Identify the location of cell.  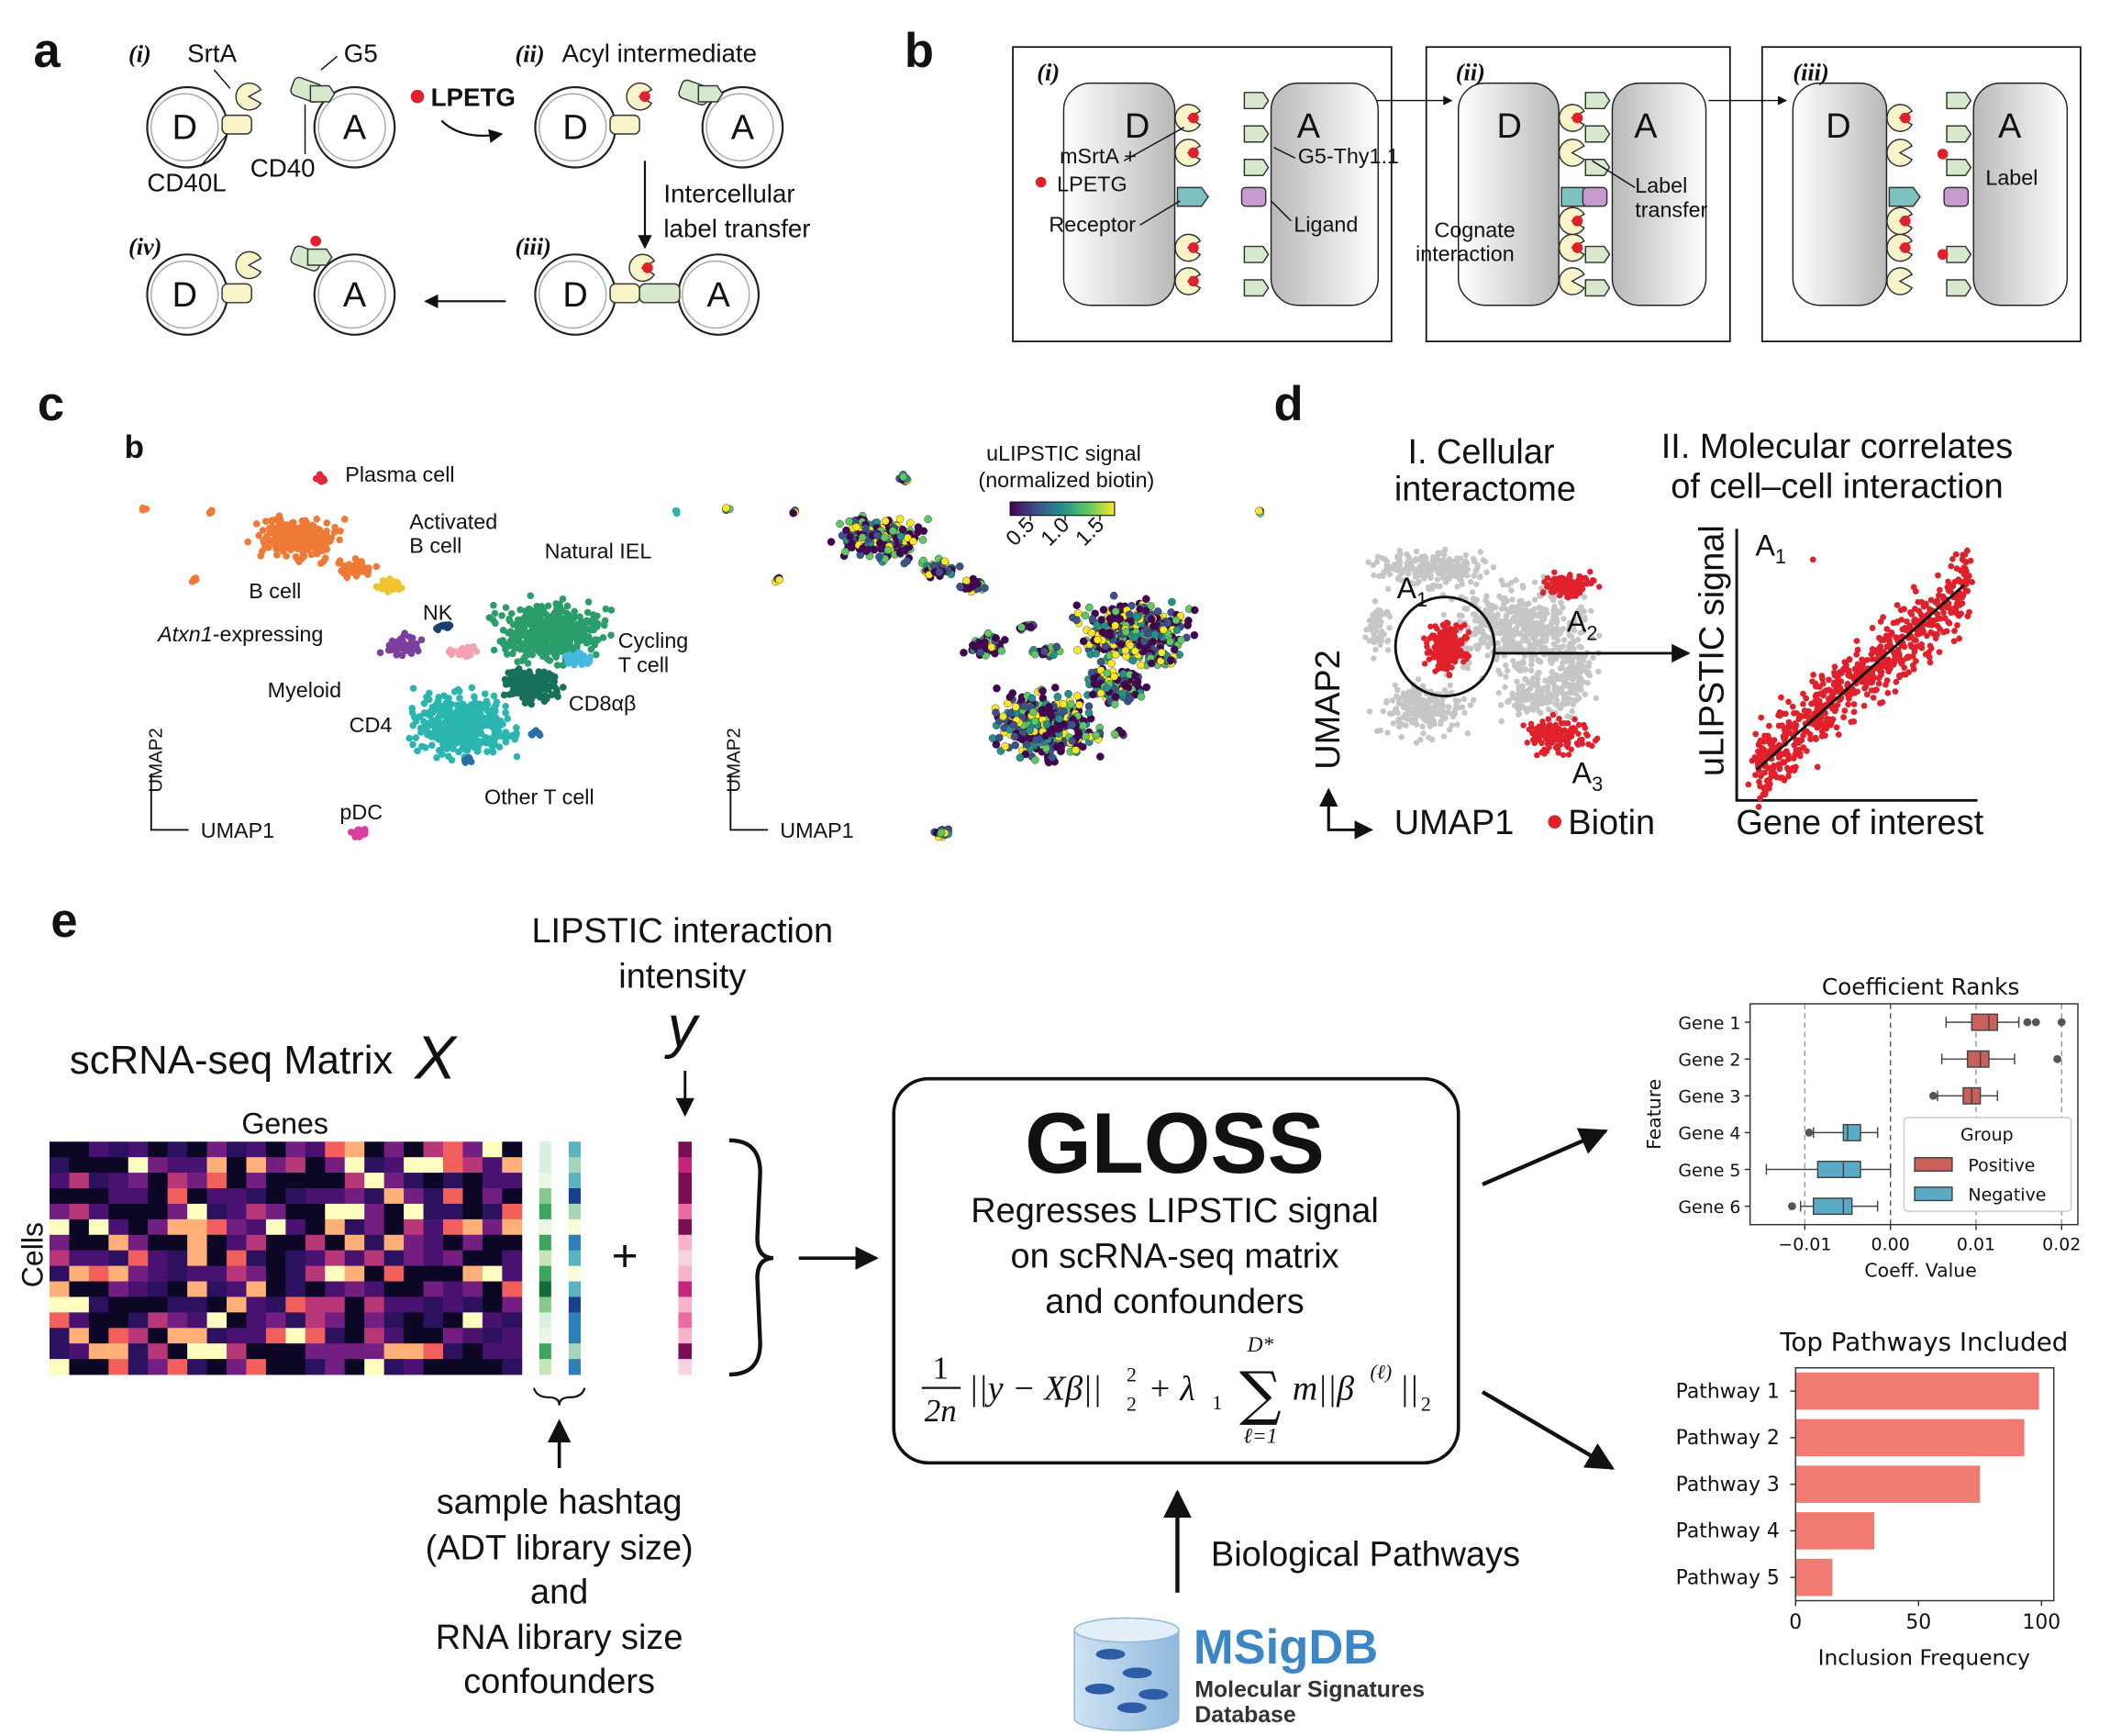
(354, 294).